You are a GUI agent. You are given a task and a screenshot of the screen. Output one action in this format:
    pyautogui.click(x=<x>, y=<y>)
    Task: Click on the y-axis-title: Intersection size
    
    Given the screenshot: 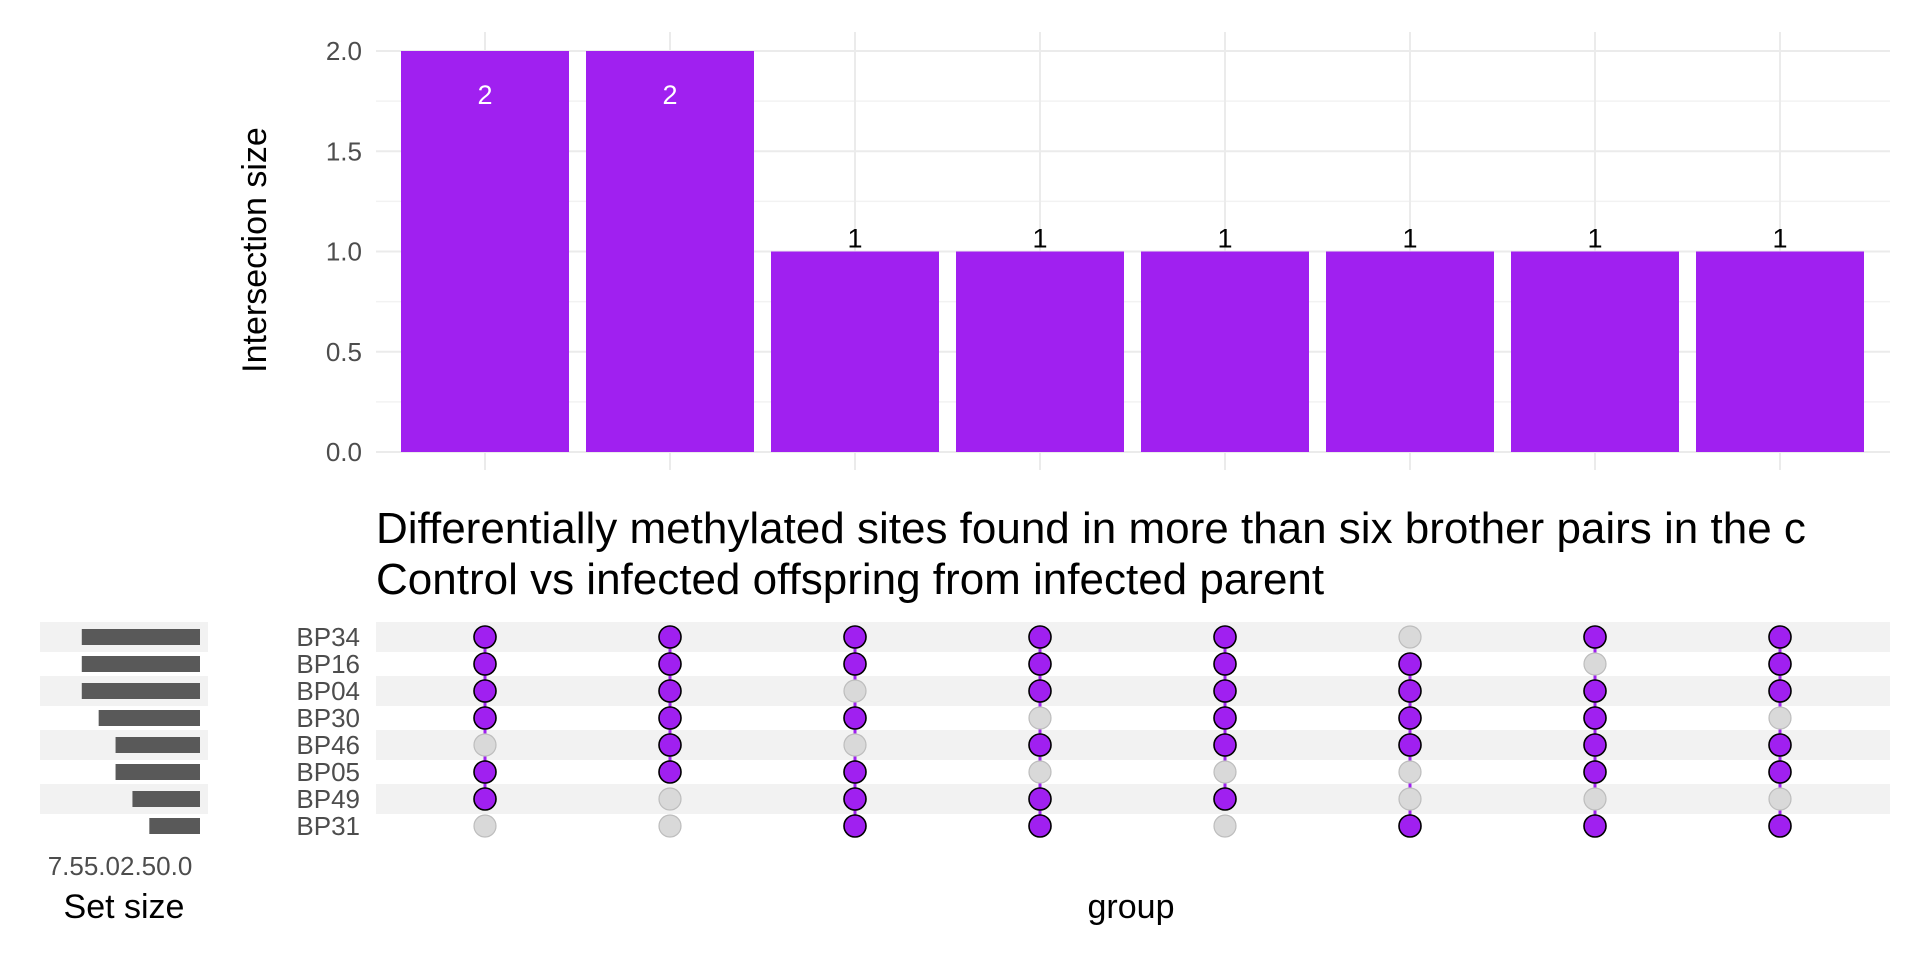 What is the action you would take?
    pyautogui.click(x=255, y=250)
    